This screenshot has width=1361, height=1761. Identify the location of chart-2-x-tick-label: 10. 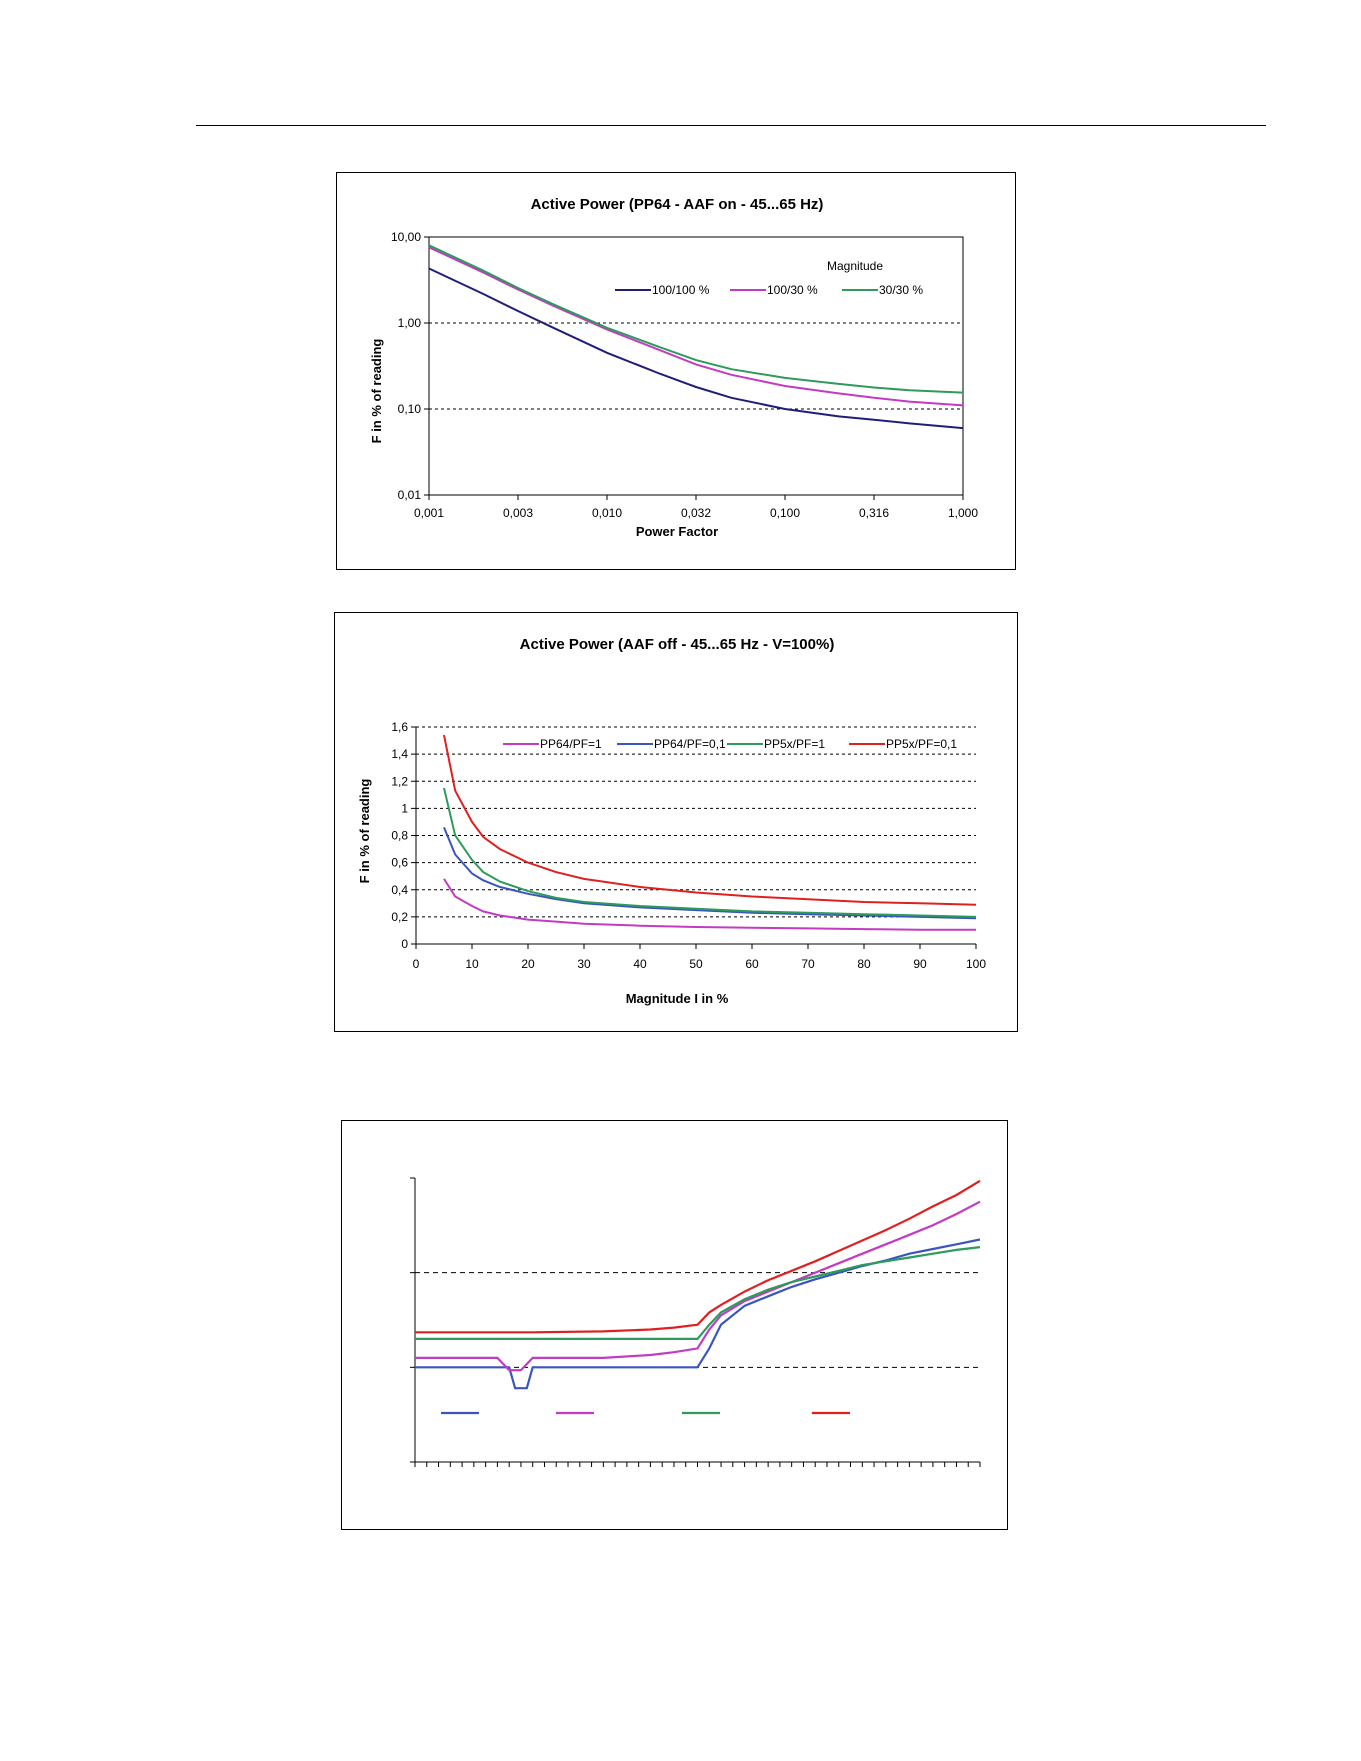
(472, 964).